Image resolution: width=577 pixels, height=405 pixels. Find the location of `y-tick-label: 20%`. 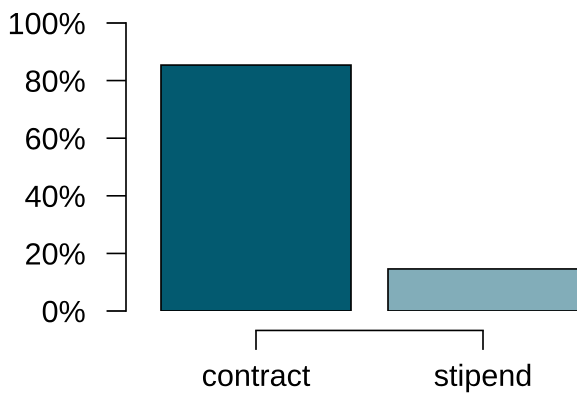

y-tick-label: 20% is located at coordinates (55, 254).